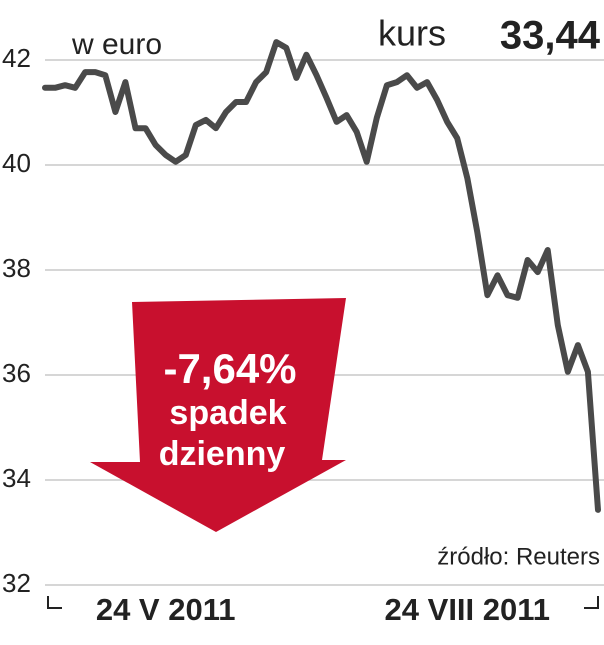  Describe the element at coordinates (166, 609) in the screenshot. I see `x-tick-label: 24 V 2011` at that location.